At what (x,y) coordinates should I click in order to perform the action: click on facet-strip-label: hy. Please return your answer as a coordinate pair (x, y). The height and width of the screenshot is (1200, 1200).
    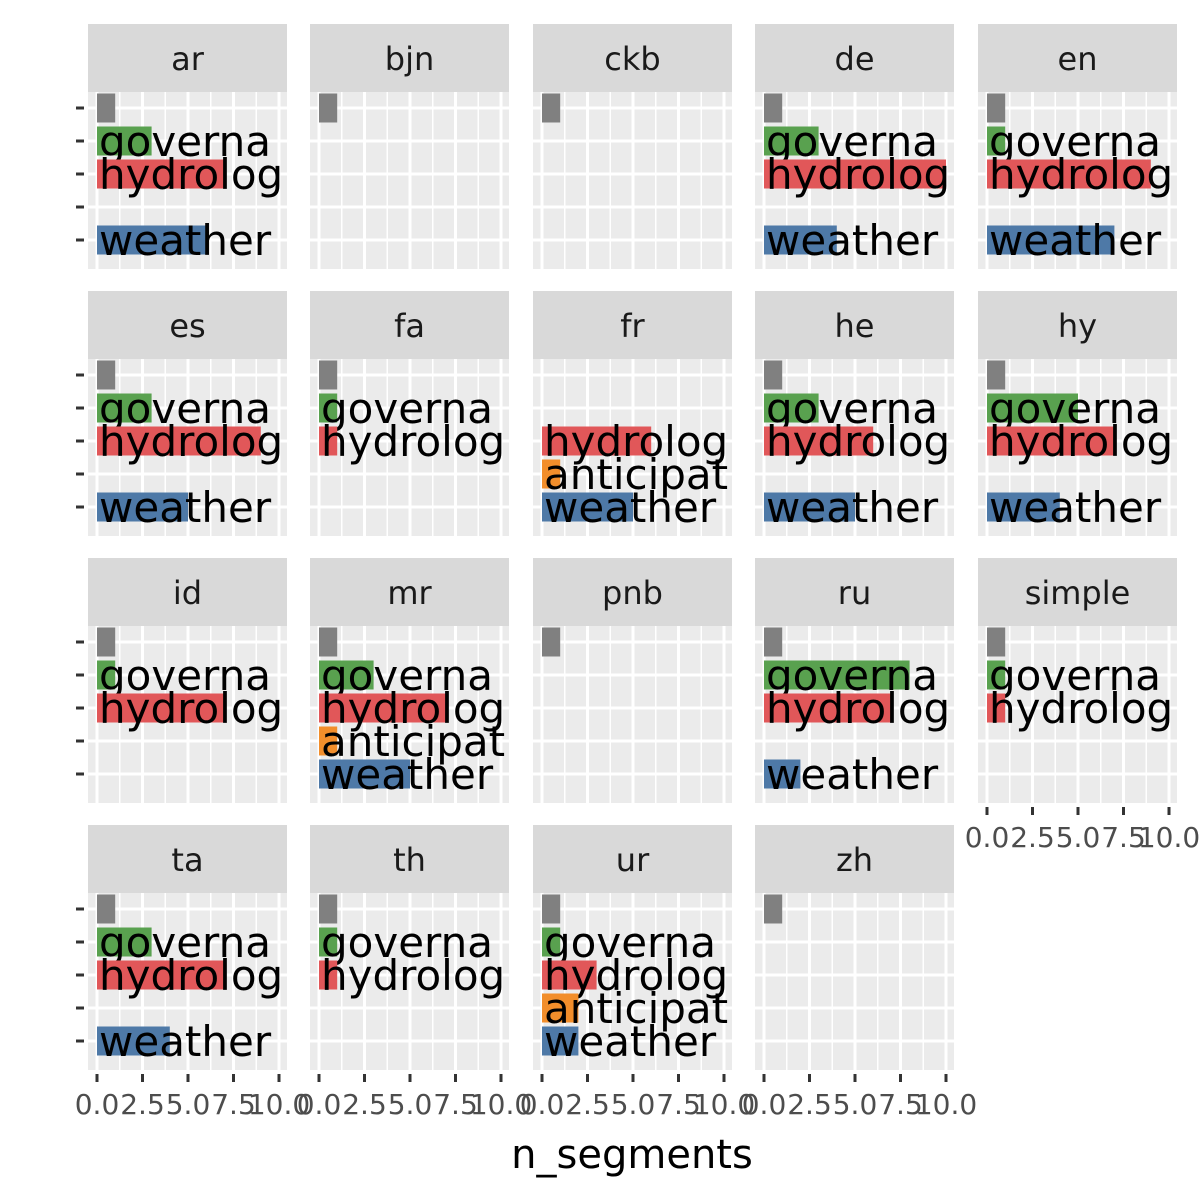
    Looking at the image, I should click on (1077, 326).